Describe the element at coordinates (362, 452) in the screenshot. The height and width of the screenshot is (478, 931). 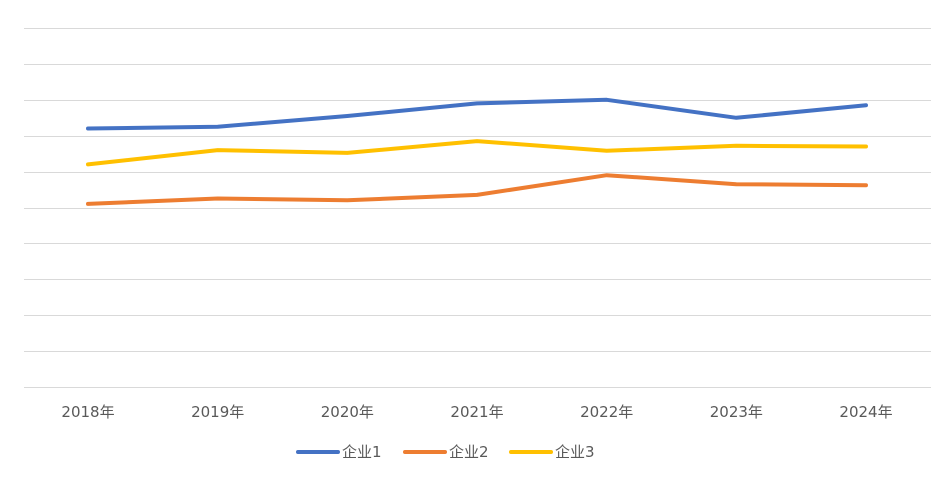
I see `legend-label-1: 企业1` at that location.